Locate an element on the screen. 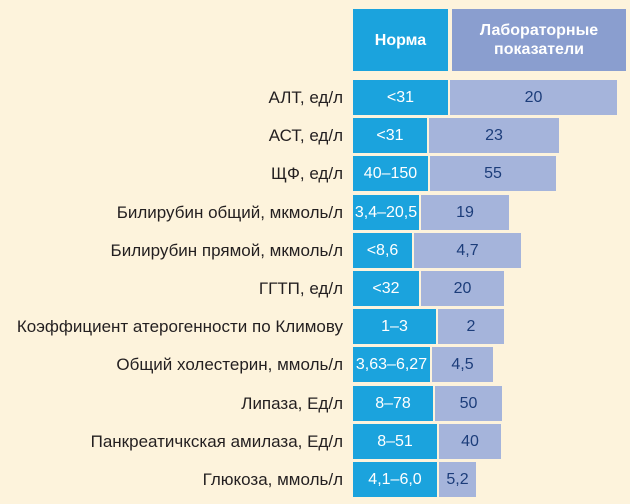 This screenshot has width=630, height=504. lab-value-bar: 5,2 is located at coordinates (457, 479).